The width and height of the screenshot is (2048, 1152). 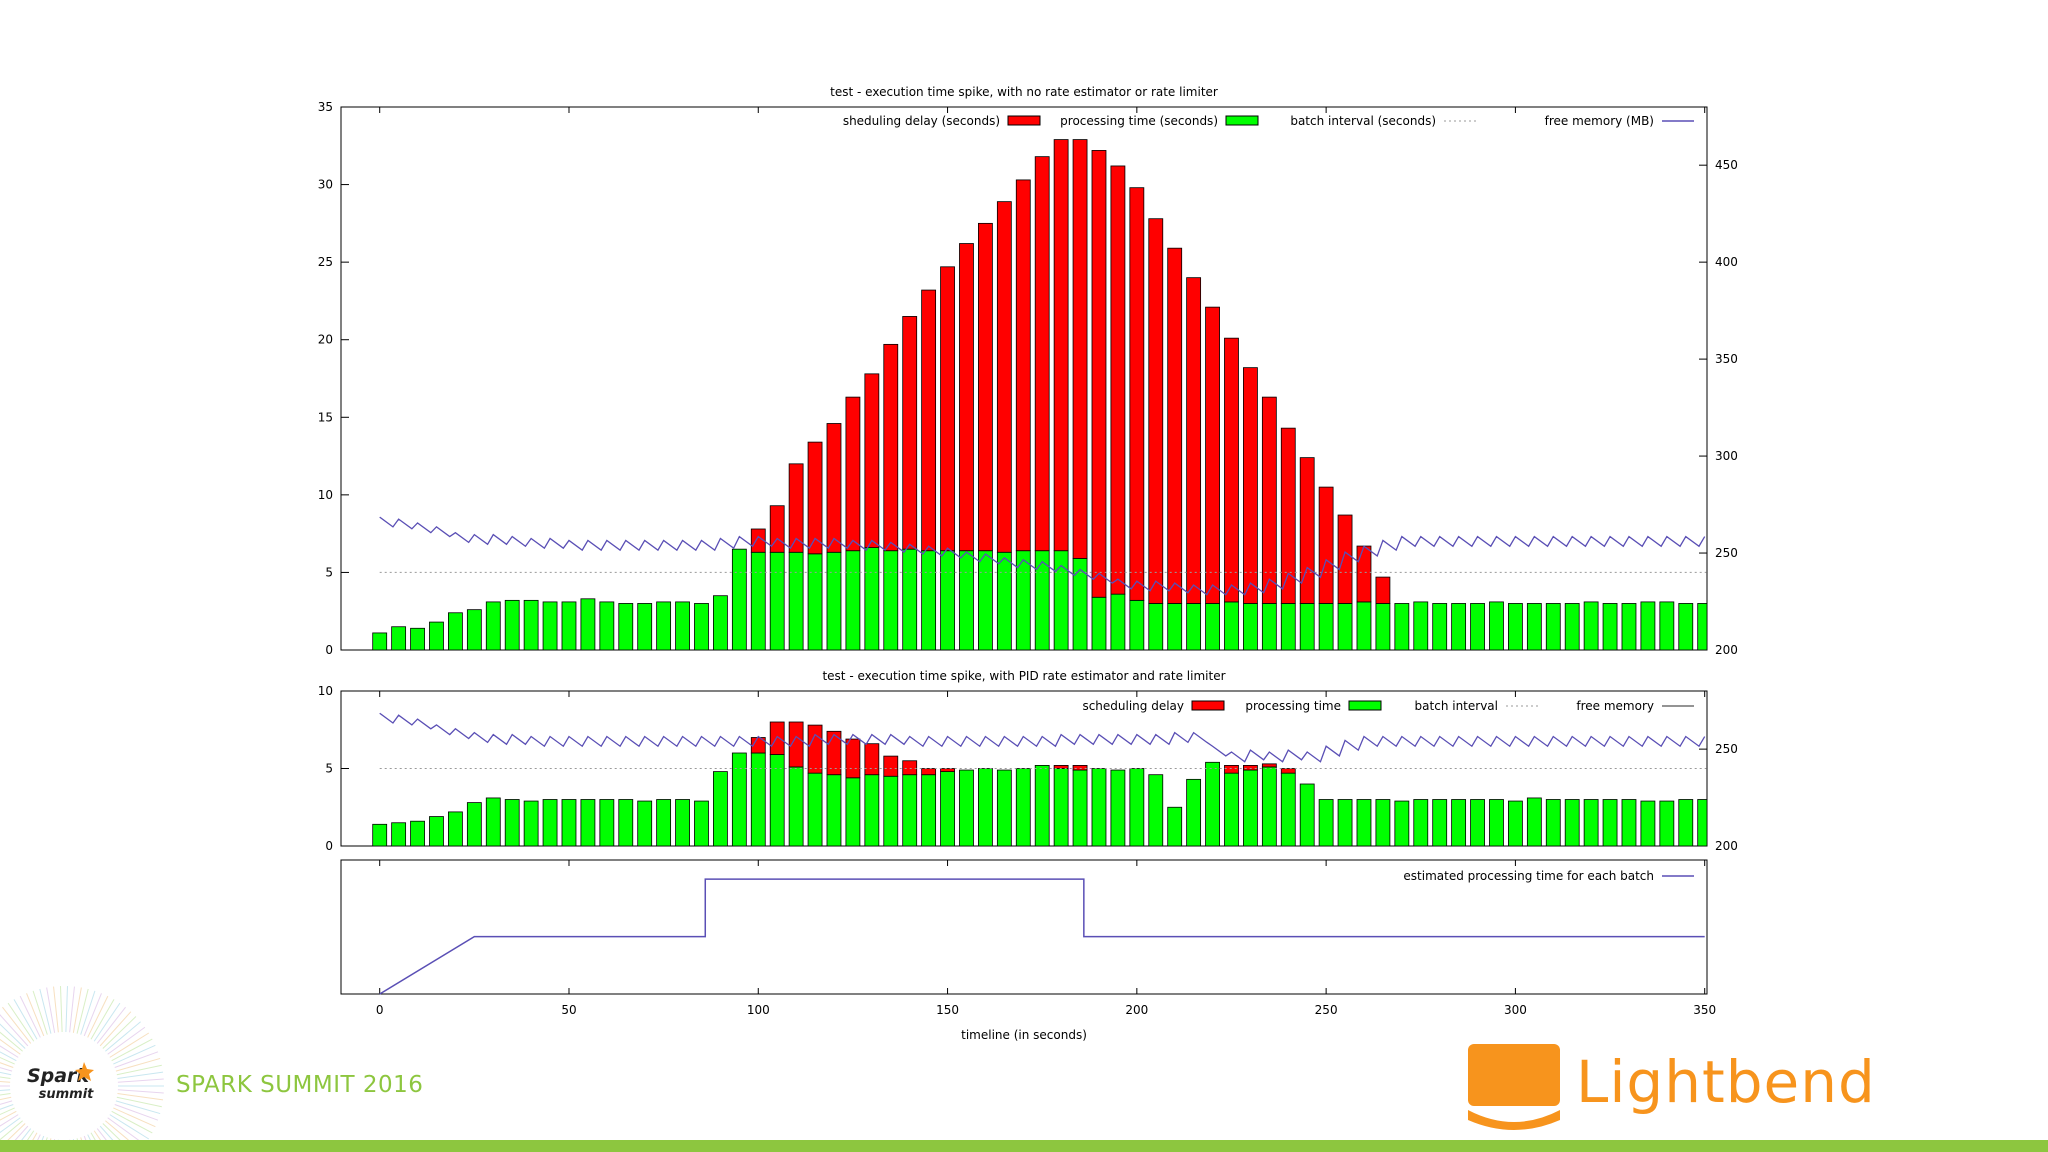 What do you see at coordinates (325, 262) in the screenshot?
I see `y-tick-label: 25` at bounding box center [325, 262].